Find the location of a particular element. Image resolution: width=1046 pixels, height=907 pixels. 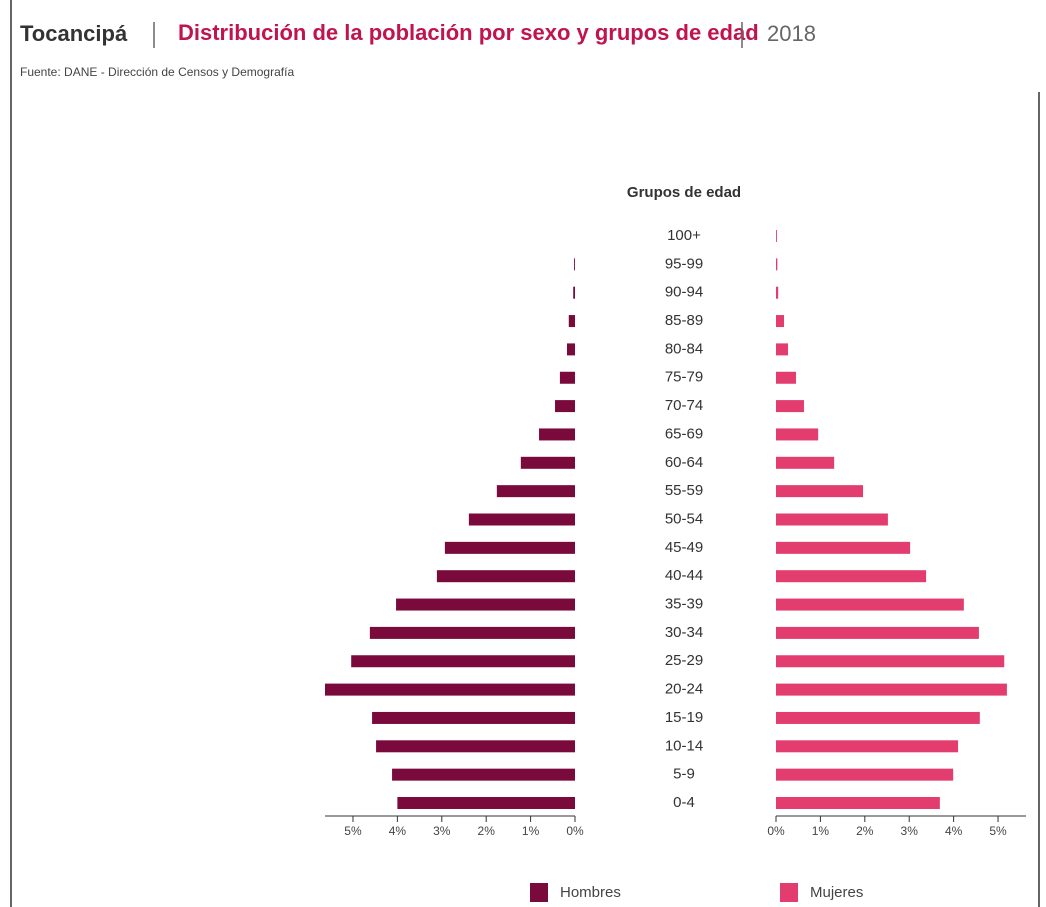

category-label: 25-29 is located at coordinates (684, 660).